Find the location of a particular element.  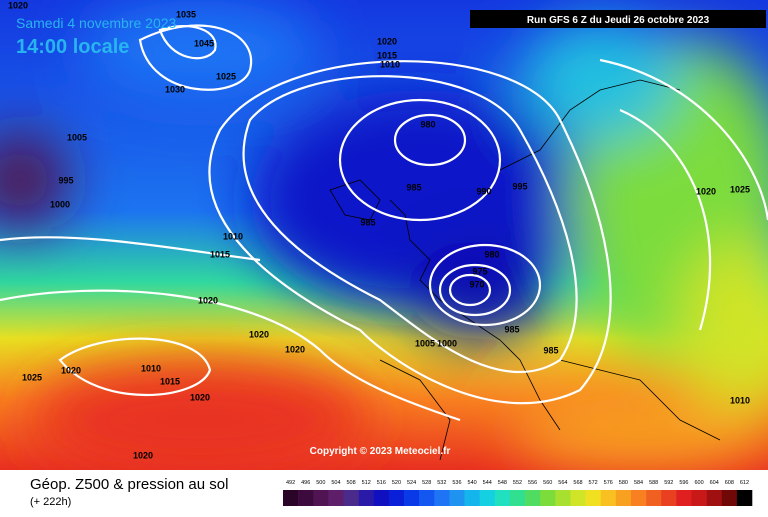

colorbar-label: 512 is located at coordinates (366, 483).